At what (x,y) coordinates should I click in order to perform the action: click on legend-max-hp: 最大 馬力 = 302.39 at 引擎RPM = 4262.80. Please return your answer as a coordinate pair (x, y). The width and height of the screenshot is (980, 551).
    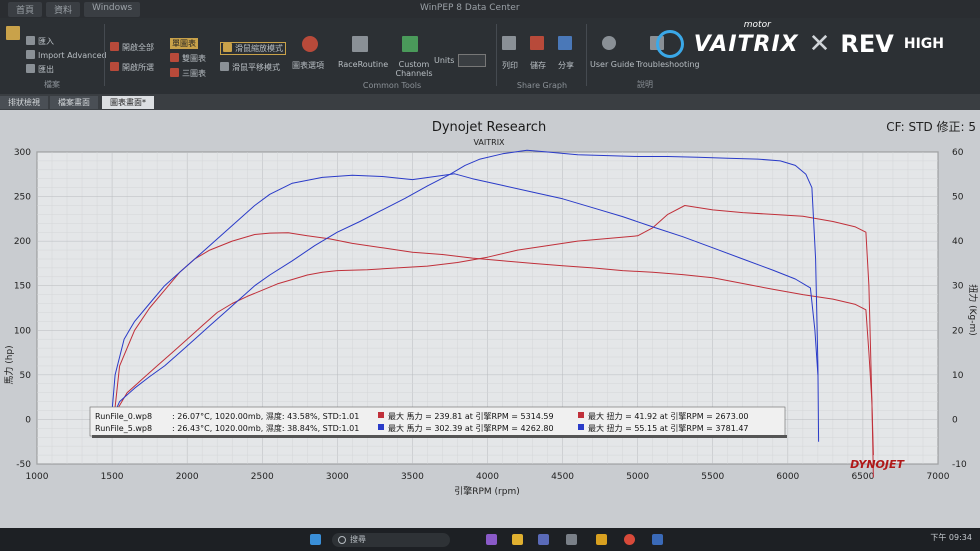
    Looking at the image, I should click on (471, 428).